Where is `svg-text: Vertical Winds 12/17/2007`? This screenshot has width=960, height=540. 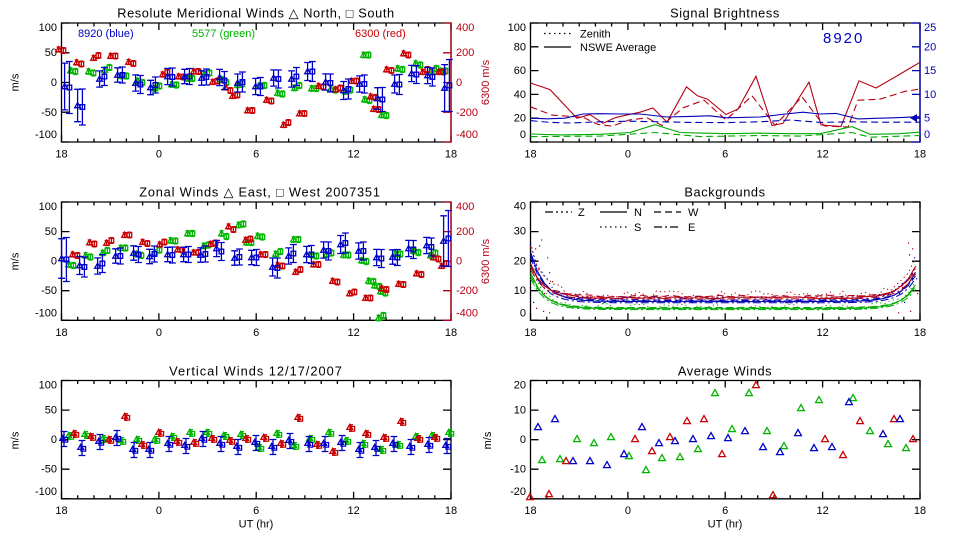 svg-text: Vertical Winds 12/17/2007 is located at coordinates (256, 371).